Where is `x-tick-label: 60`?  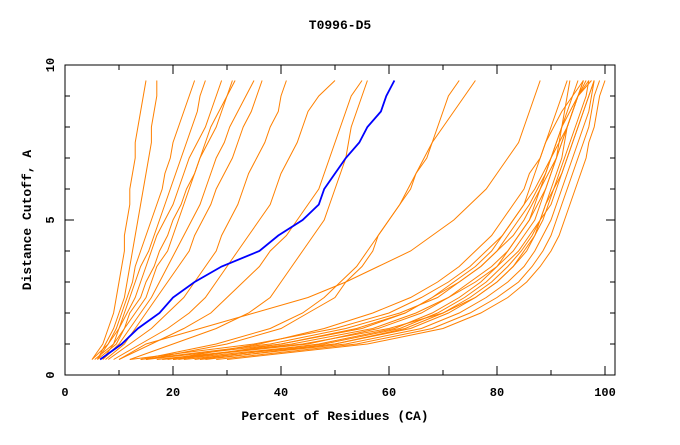 x-tick-label: 60 is located at coordinates (389, 393).